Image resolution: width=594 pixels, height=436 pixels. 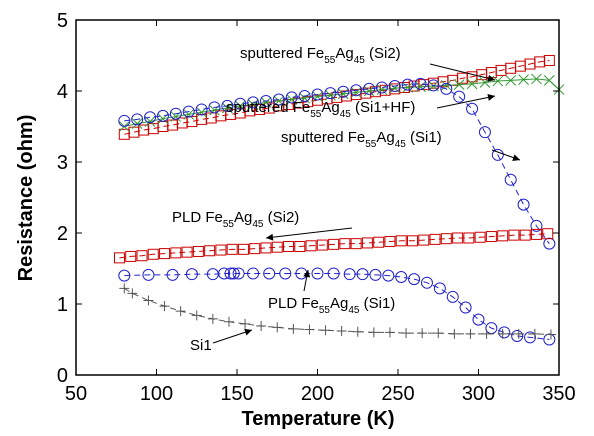 I want to click on x-tick-label: 300, so click(x=478, y=394).